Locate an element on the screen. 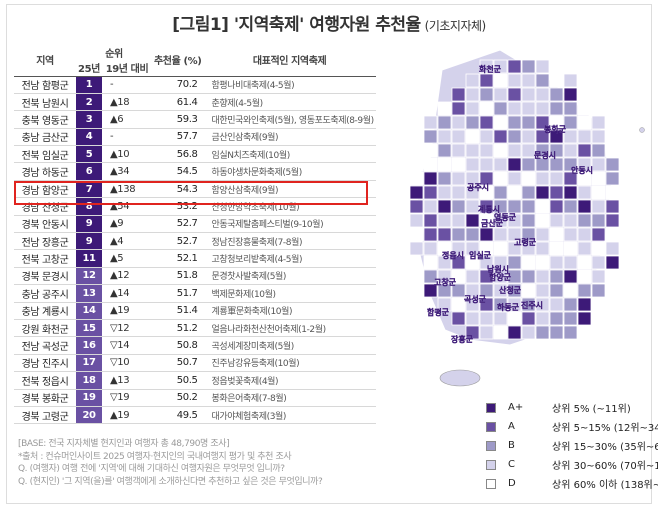 This screenshot has width=658, height=508. table-row: 경남 진주시 17 ▽10 50.7 진주남강유등축제(10월) is located at coordinates (195, 363).